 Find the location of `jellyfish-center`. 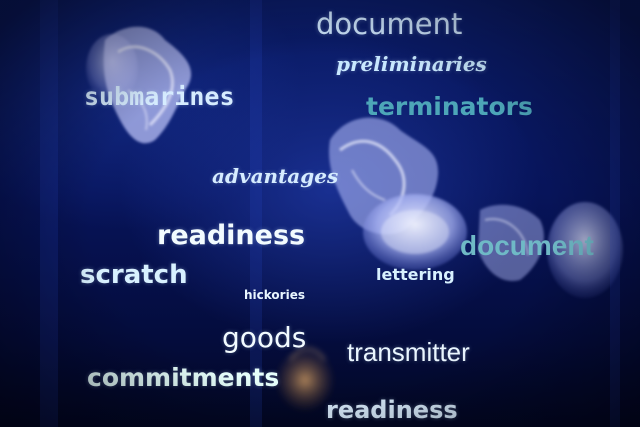

jellyfish-center is located at coordinates (398, 193).